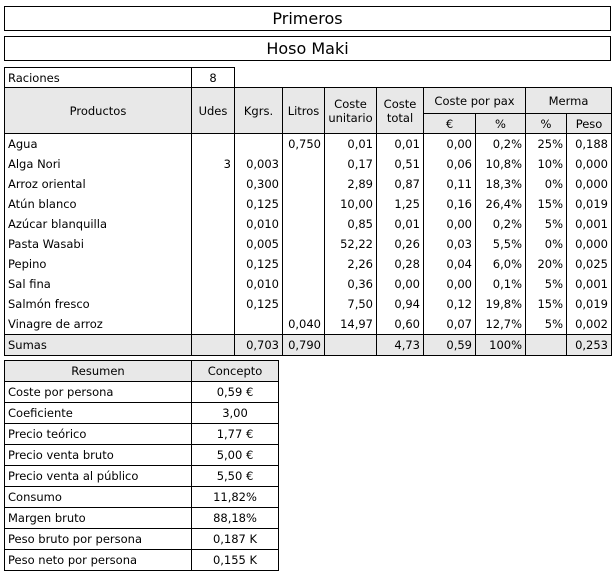  What do you see at coordinates (400, 264) in the screenshot?
I see `ingredient-coste-total: 0,28` at bounding box center [400, 264].